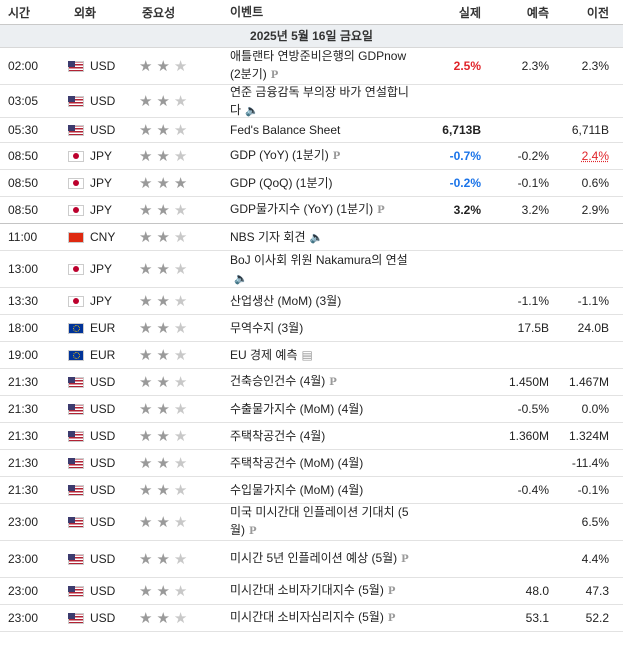  Describe the element at coordinates (316, 269) in the screenshot. I see `event-title: BoJ 이사회 위원 Nakamura의 연설 🔈` at that location.